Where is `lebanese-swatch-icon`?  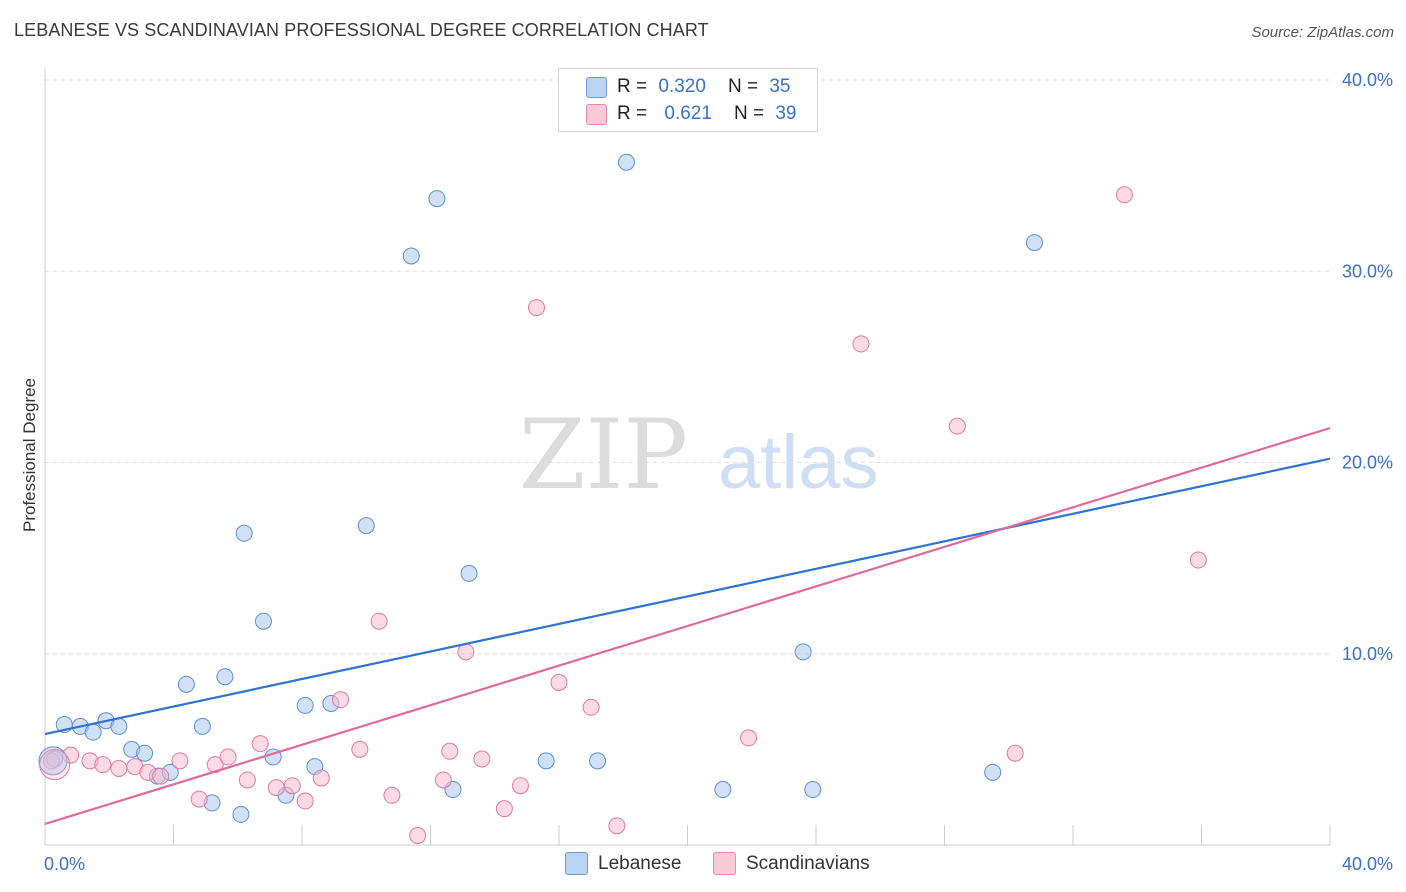 lebanese-swatch-icon is located at coordinates (596, 87).